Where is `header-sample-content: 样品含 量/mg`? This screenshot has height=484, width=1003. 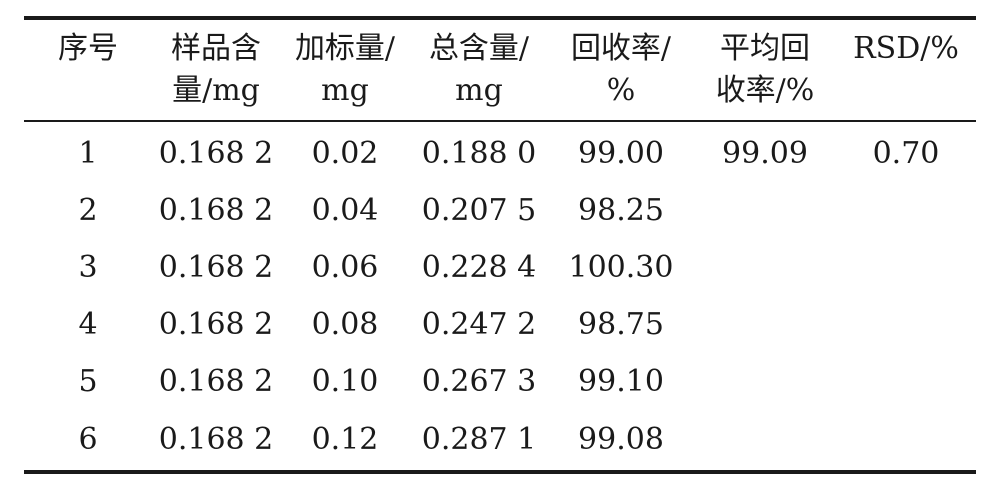 header-sample-content: 样品含 量/mg is located at coordinates (216, 69).